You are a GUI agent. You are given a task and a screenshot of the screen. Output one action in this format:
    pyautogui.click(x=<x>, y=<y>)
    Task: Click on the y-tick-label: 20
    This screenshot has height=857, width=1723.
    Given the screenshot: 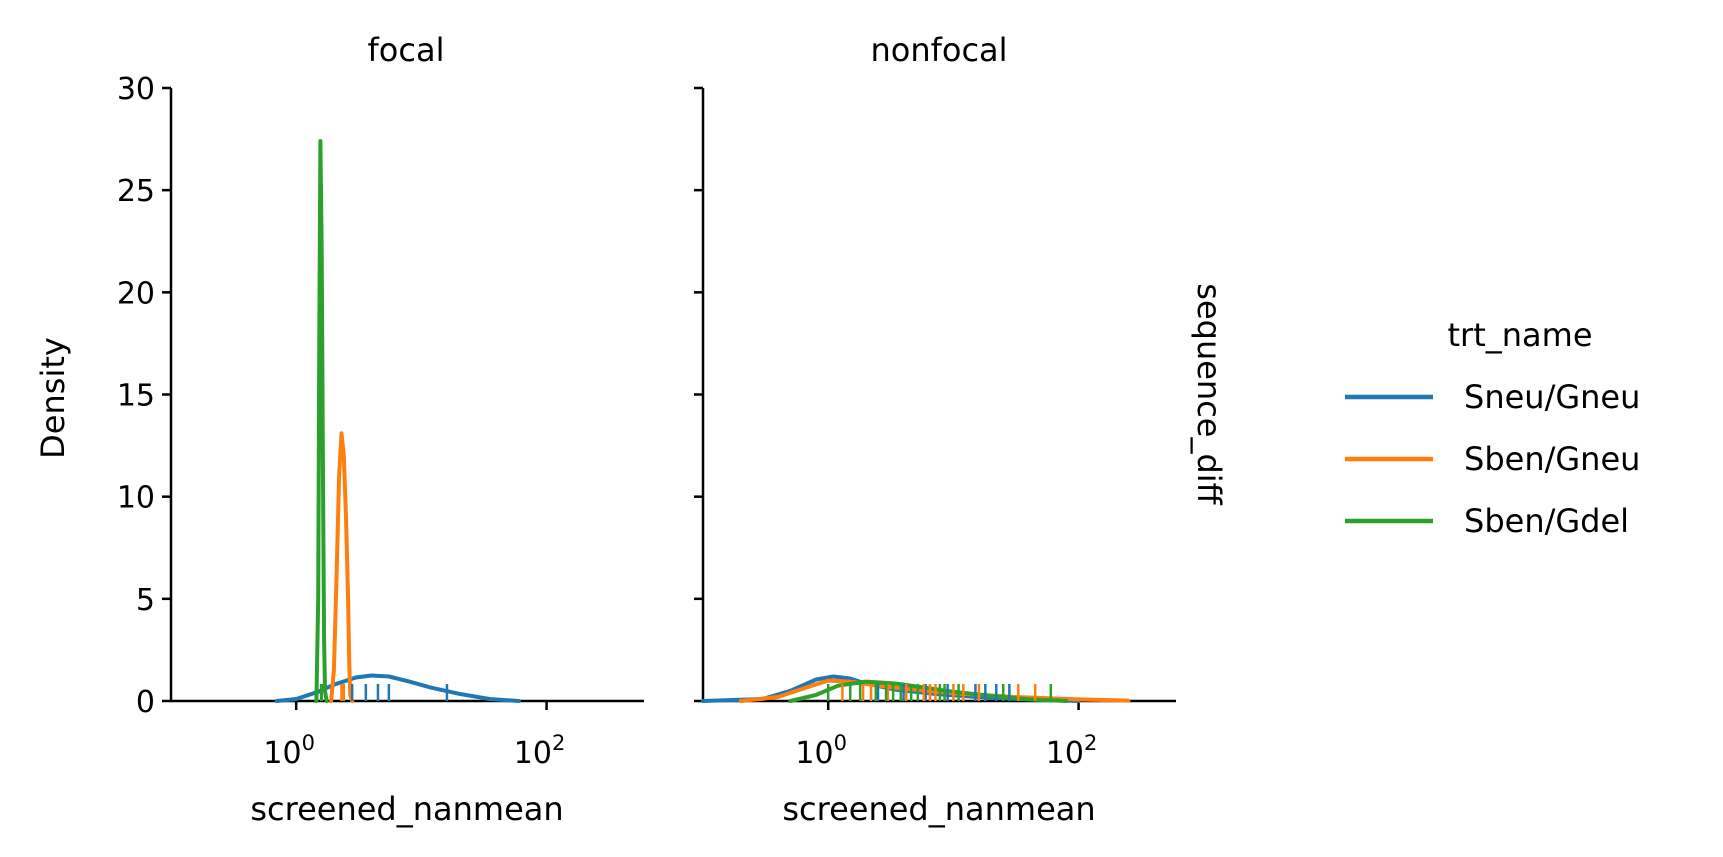 What is the action you would take?
    pyautogui.click(x=136, y=293)
    